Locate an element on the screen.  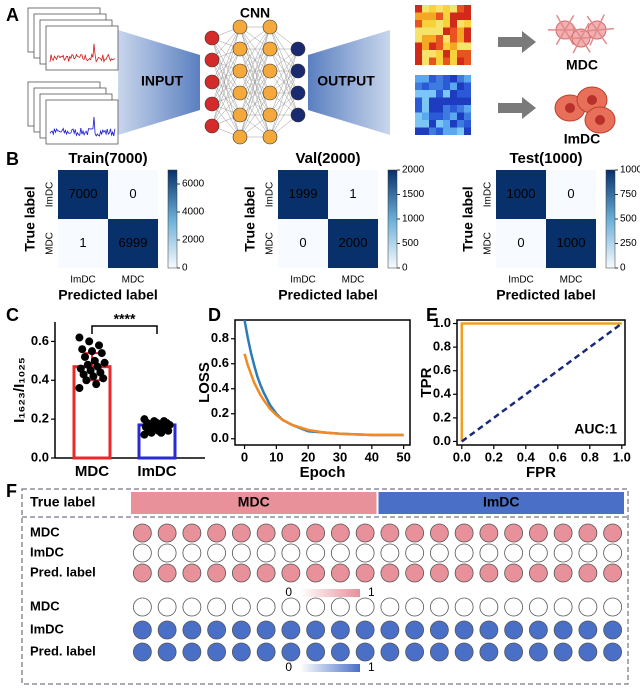
cell-value: 0 is located at coordinates (520, 242).